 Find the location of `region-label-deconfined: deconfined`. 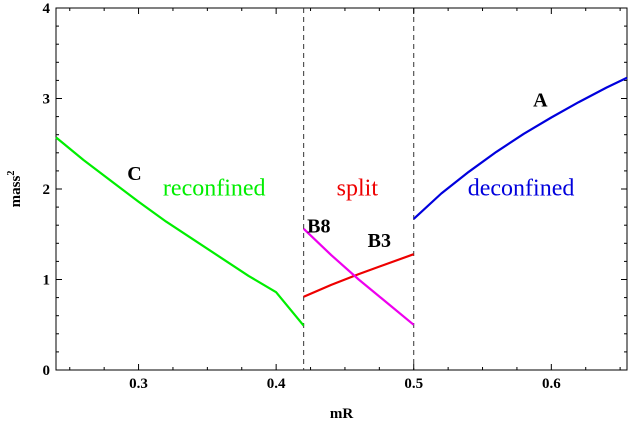

region-label-deconfined: deconfined is located at coordinates (521, 188).